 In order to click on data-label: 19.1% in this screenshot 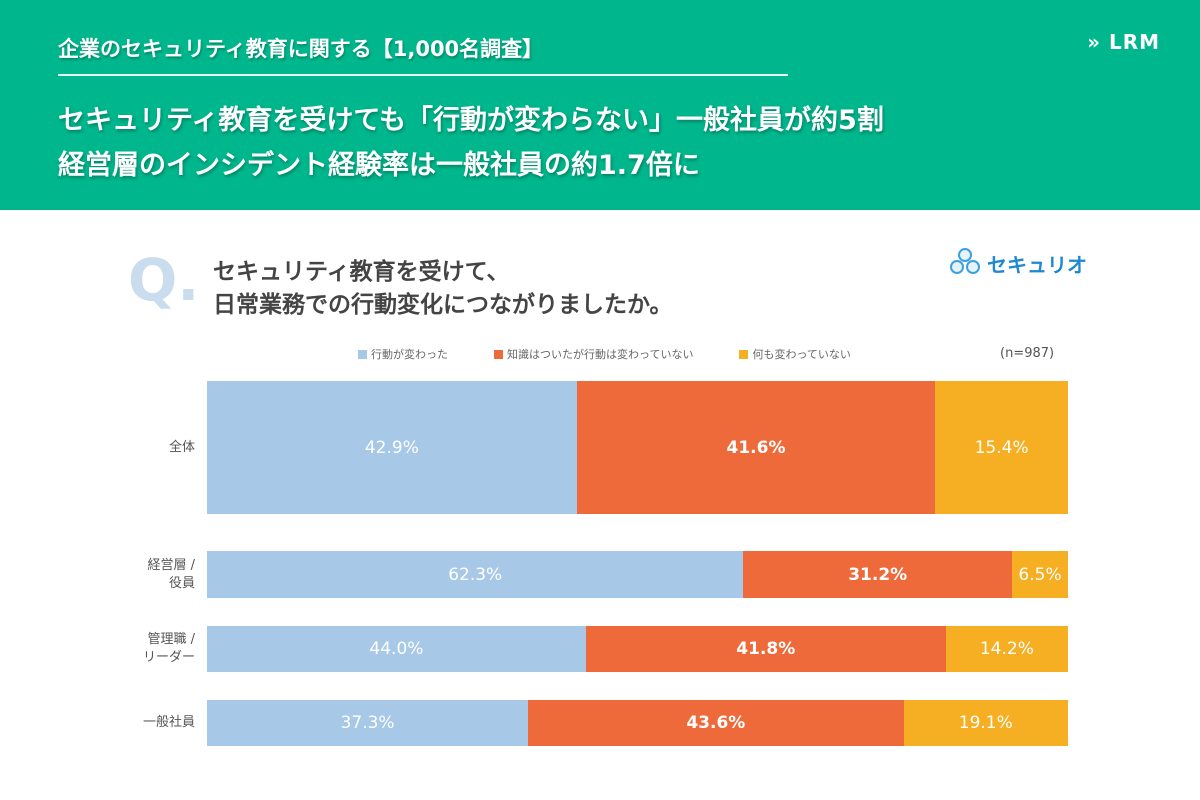, I will do `click(985, 723)`.